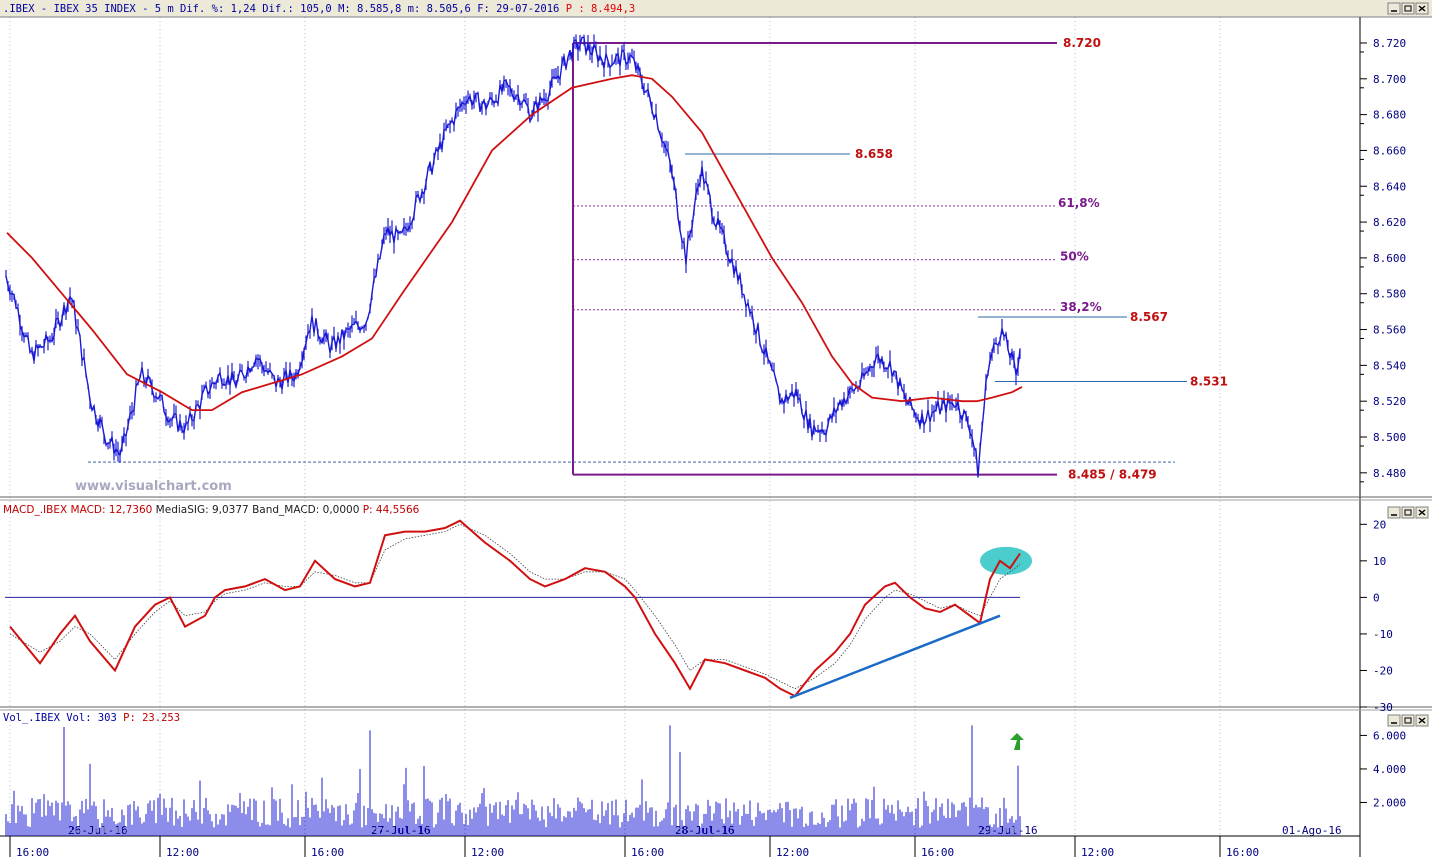 The image size is (1432, 861). Describe the element at coordinates (1008, 830) in the screenshot. I see `date-label: 29-Jul-16` at that location.